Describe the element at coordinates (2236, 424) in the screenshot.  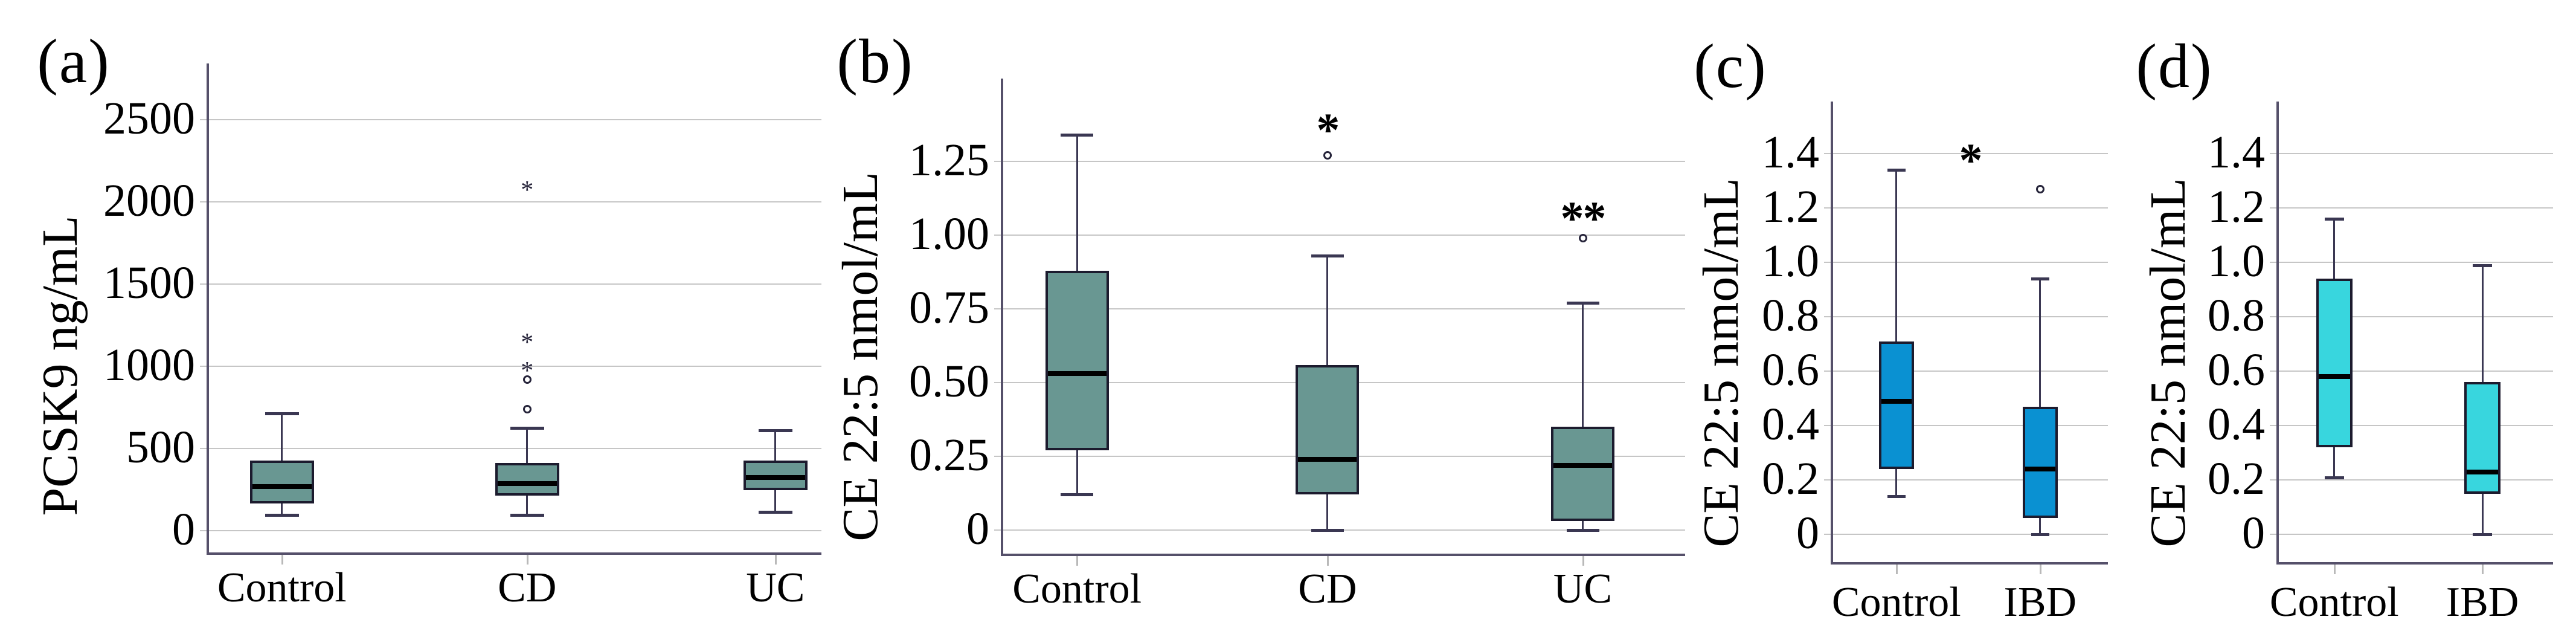
I see `y-tick-label: 0.4` at that location.